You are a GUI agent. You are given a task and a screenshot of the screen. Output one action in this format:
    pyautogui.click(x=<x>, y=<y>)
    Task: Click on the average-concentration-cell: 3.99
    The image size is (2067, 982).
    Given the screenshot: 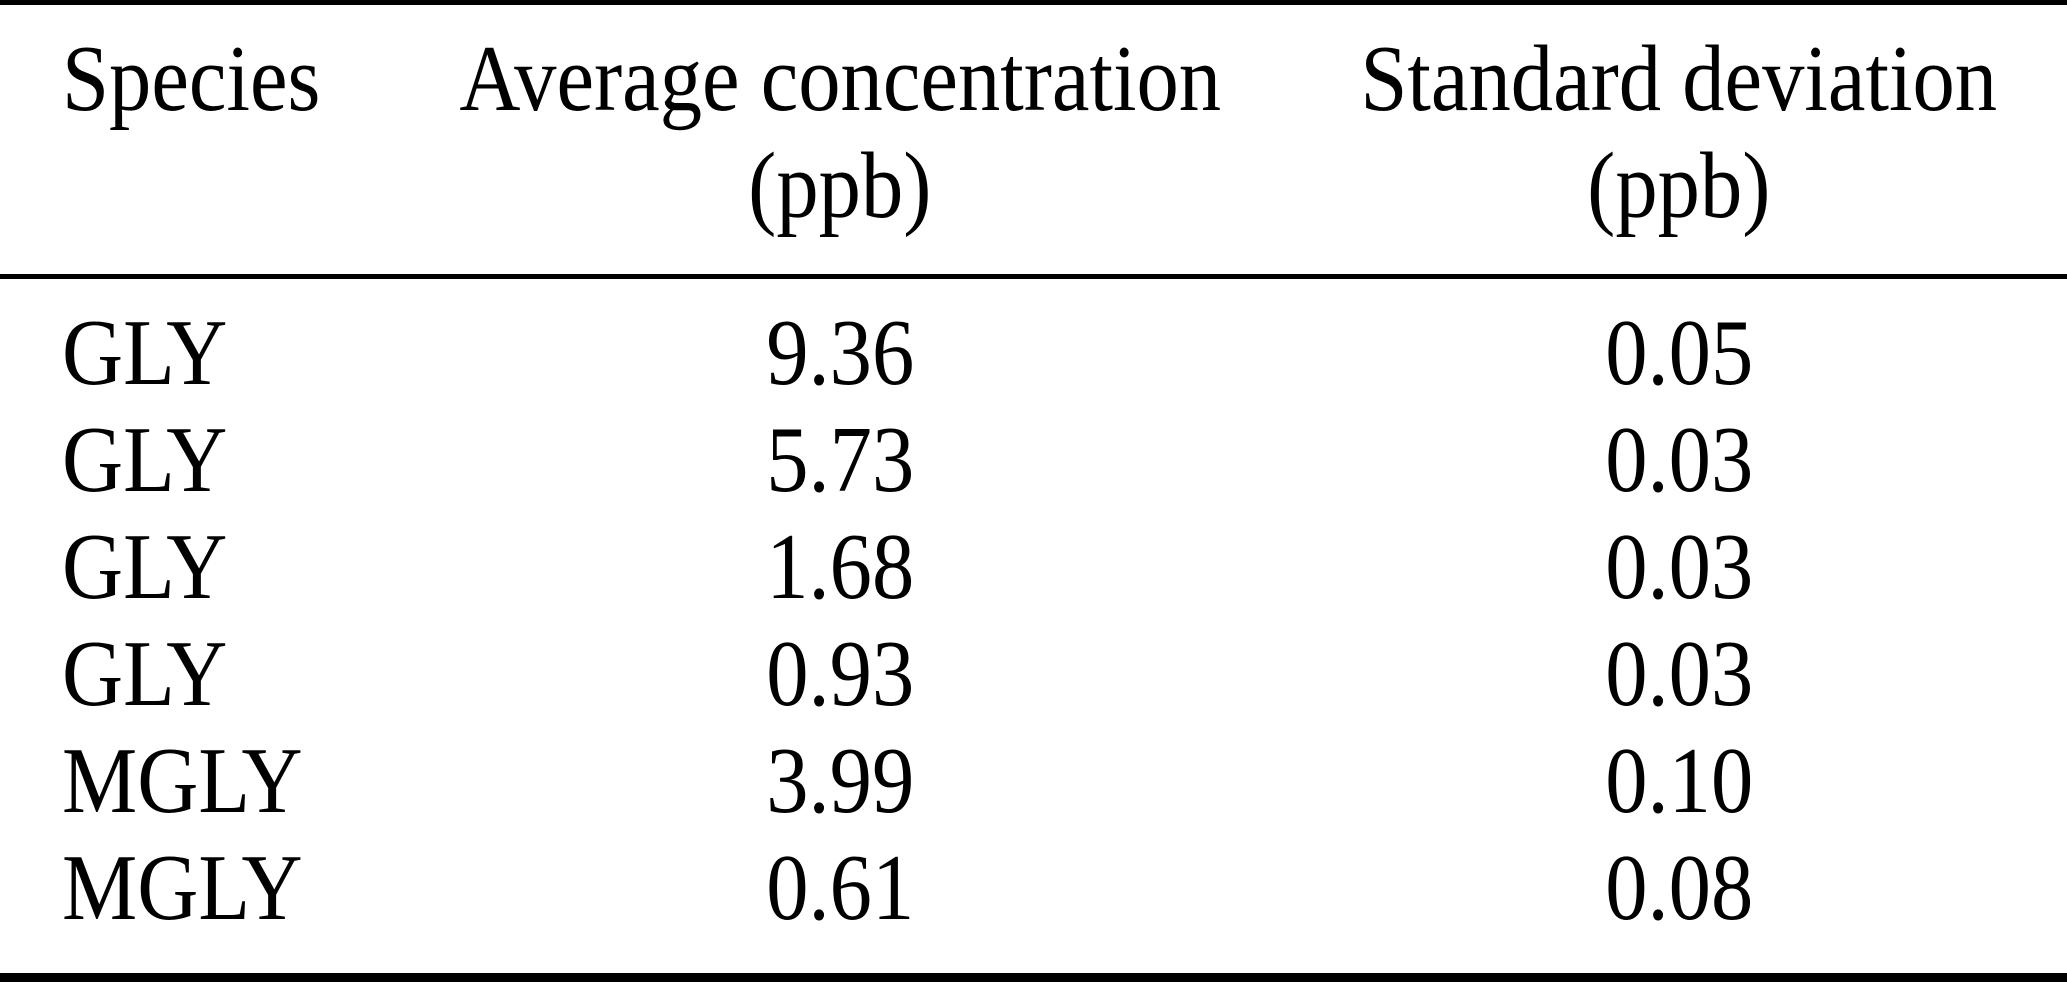 What is the action you would take?
    pyautogui.click(x=840, y=781)
    